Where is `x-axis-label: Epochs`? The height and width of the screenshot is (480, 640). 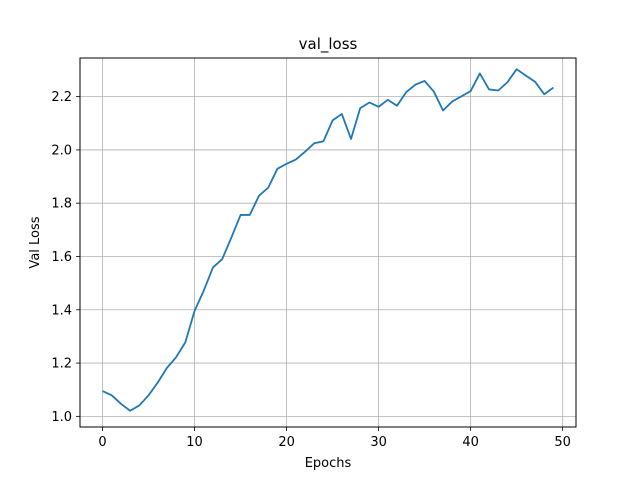 x-axis-label: Epochs is located at coordinates (328, 463).